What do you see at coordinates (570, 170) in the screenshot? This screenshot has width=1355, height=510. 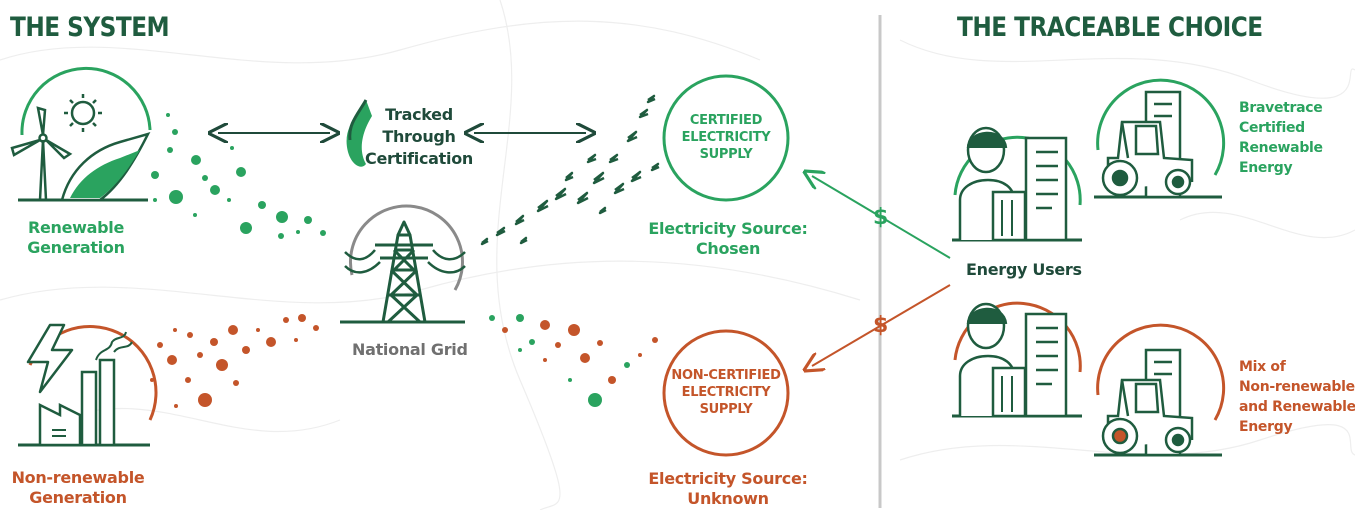 I see `certified-flow-marks` at bounding box center [570, 170].